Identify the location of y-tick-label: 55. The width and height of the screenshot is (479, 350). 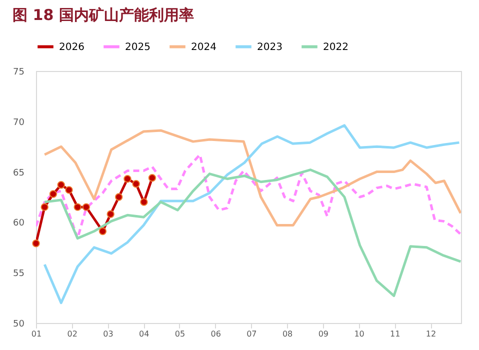
(18, 274).